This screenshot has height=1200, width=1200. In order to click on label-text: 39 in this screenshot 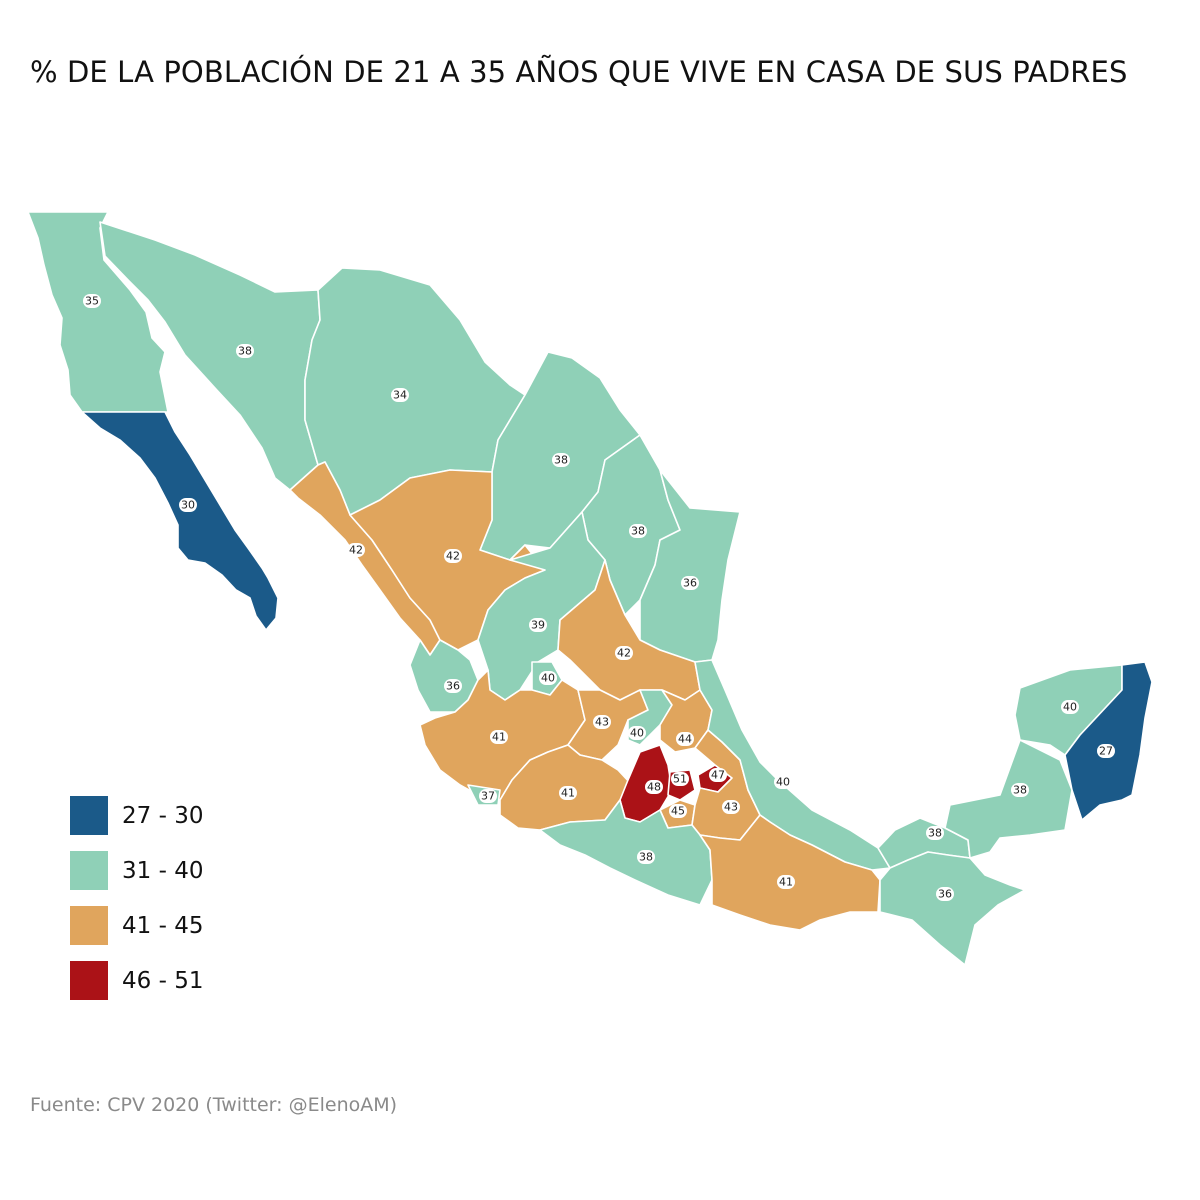, I will do `click(538, 625)`.